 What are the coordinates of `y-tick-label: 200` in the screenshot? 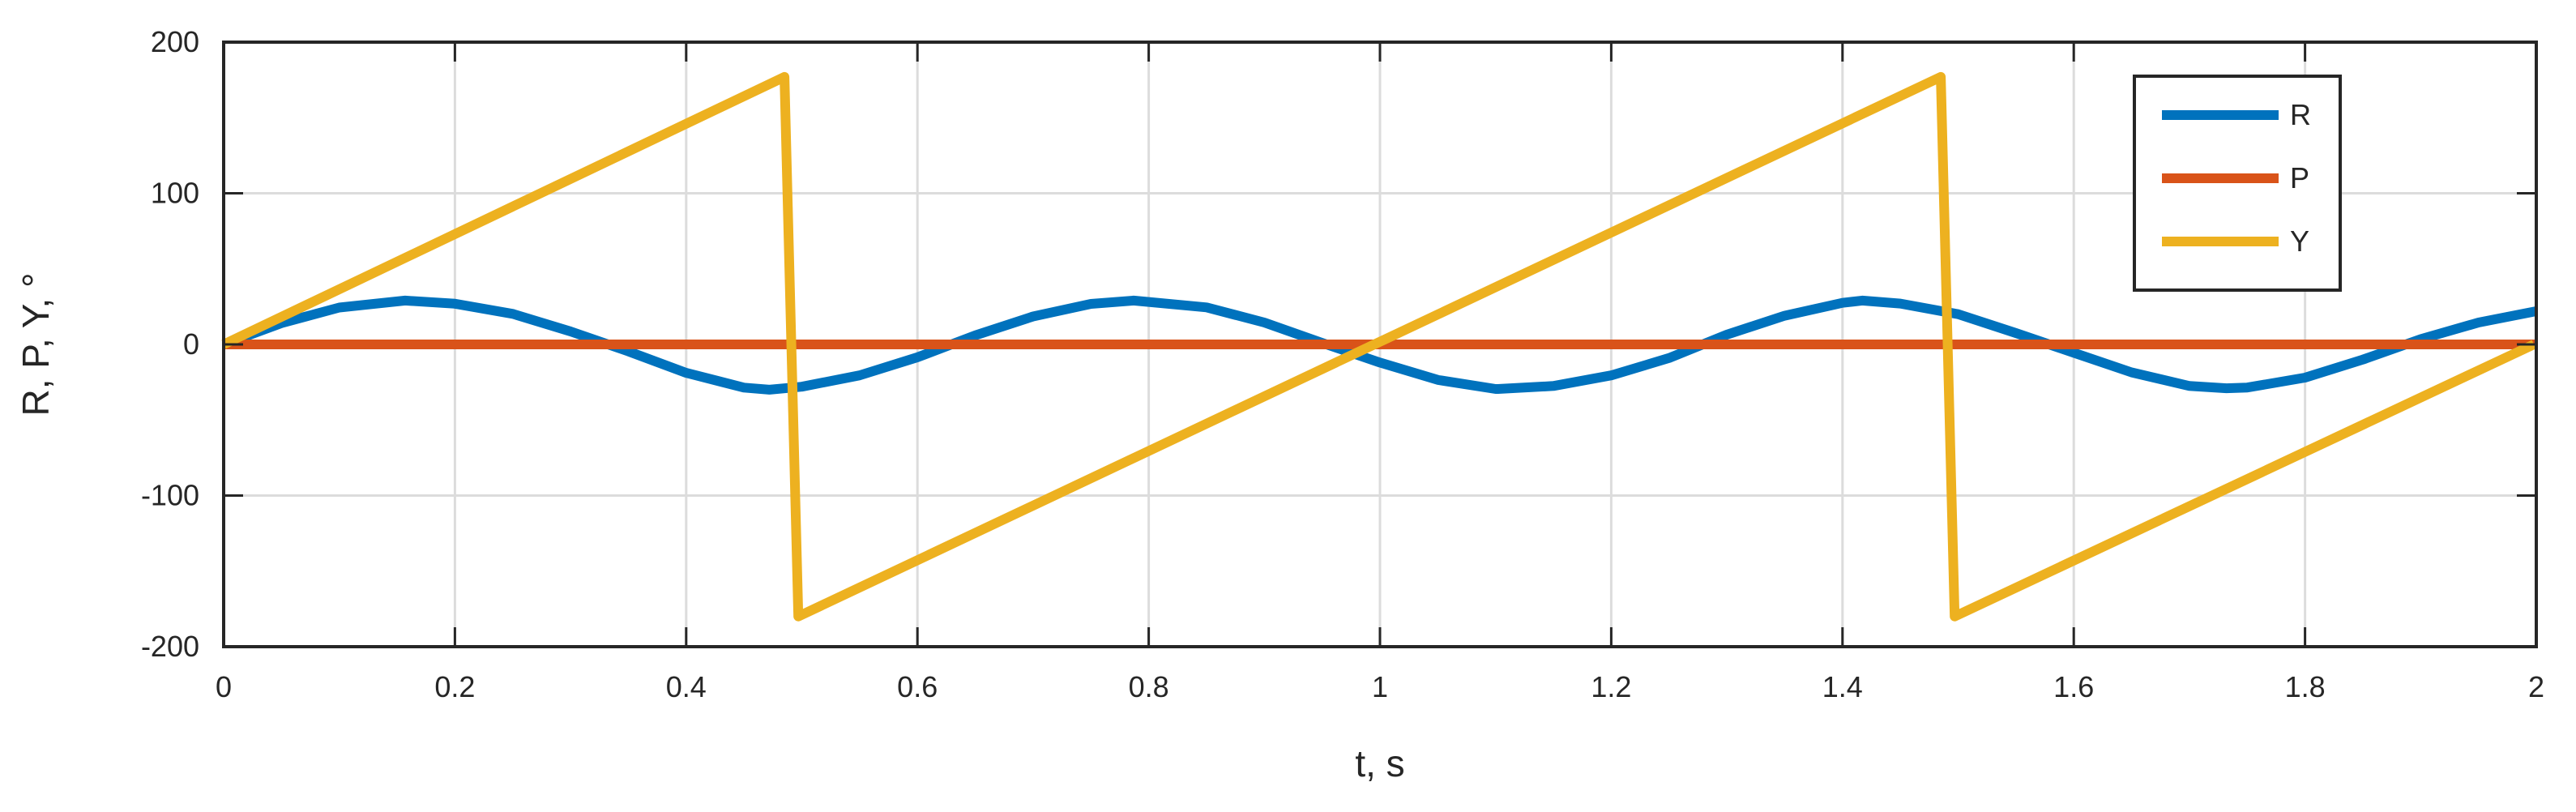 It's located at (175, 42).